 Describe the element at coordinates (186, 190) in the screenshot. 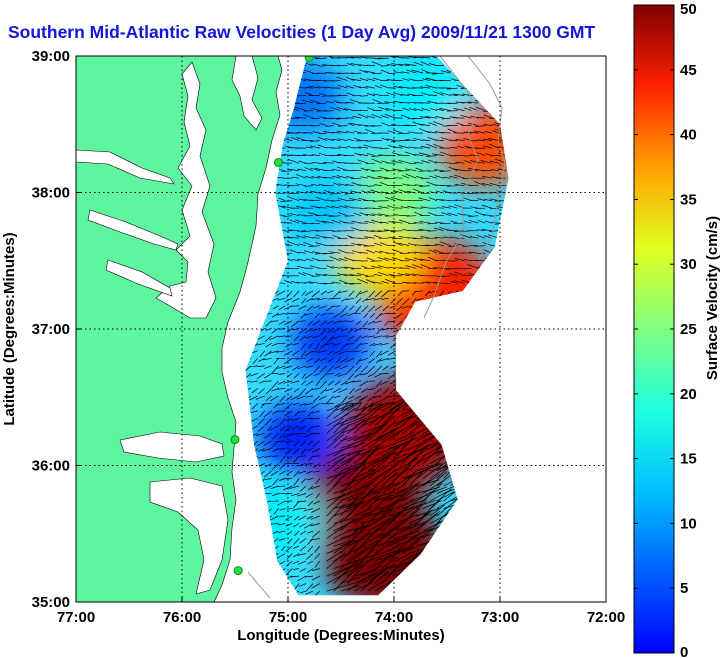

I see `chesapeake-bay` at that location.